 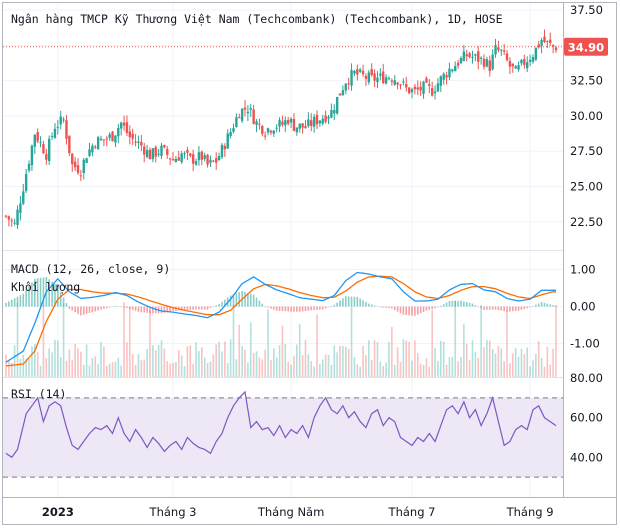 What do you see at coordinates (412, 512) in the screenshot?
I see `time-tick-label: Tháng 7` at bounding box center [412, 512].